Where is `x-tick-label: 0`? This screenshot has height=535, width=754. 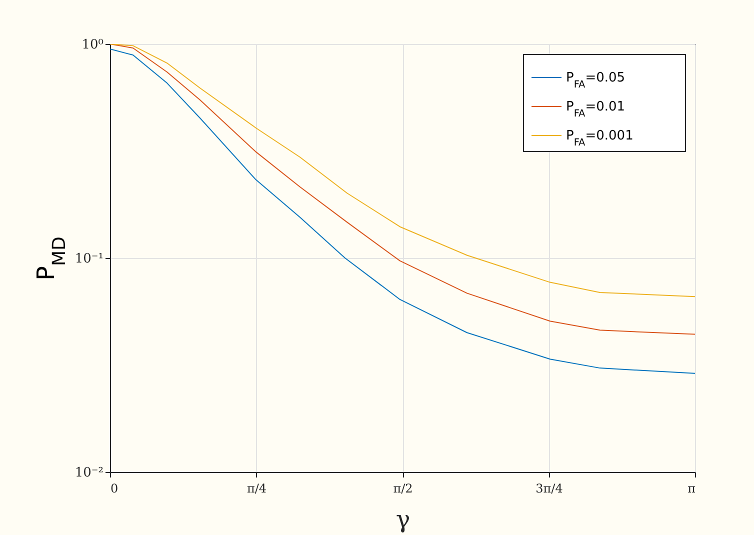 x-tick-label: 0 is located at coordinates (114, 489).